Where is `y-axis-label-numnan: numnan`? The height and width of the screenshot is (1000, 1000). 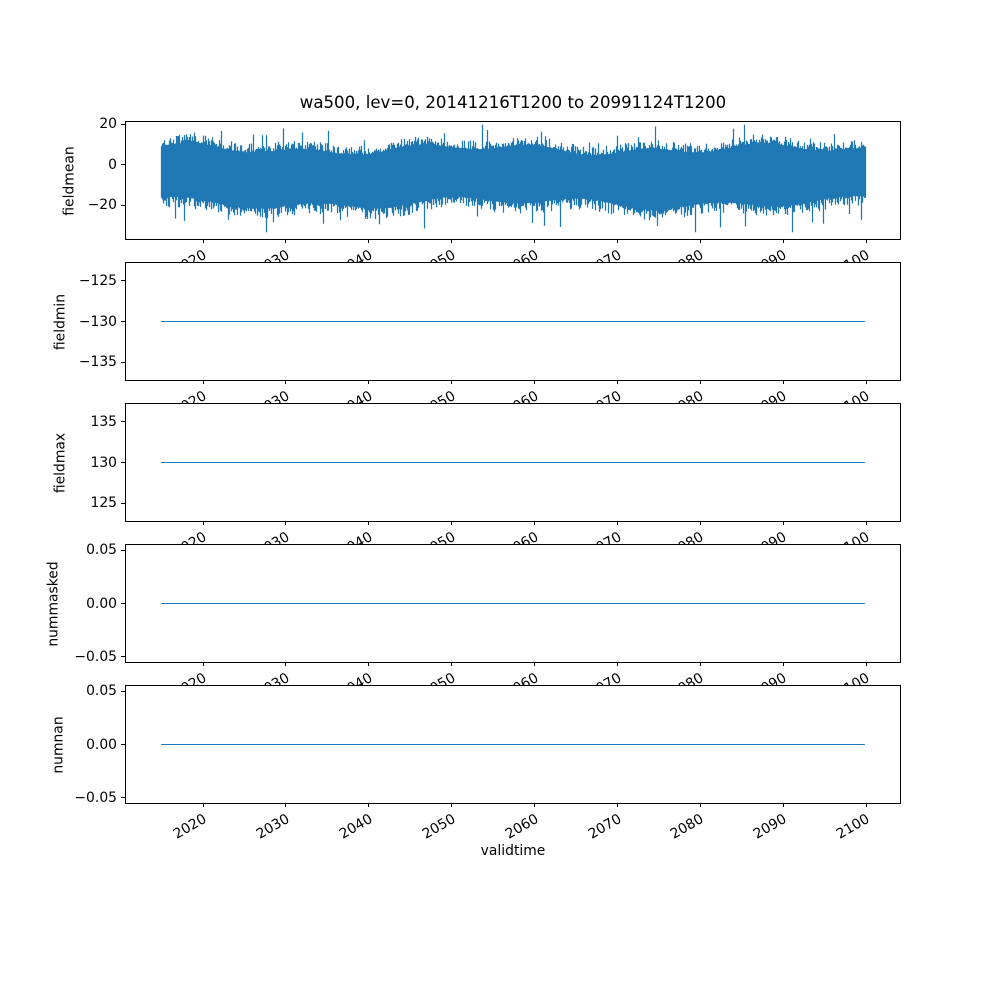
y-axis-label-numnan: numnan is located at coordinates (58, 744).